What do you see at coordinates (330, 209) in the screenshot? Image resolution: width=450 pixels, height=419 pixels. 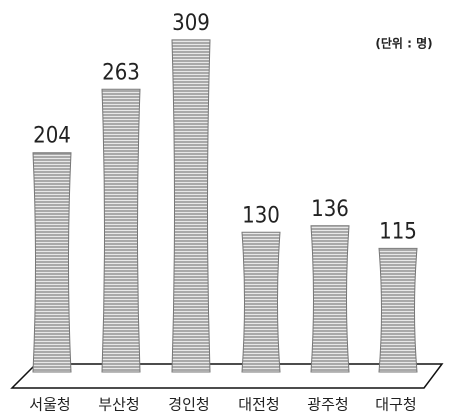 I see `value-label: 136` at bounding box center [330, 209].